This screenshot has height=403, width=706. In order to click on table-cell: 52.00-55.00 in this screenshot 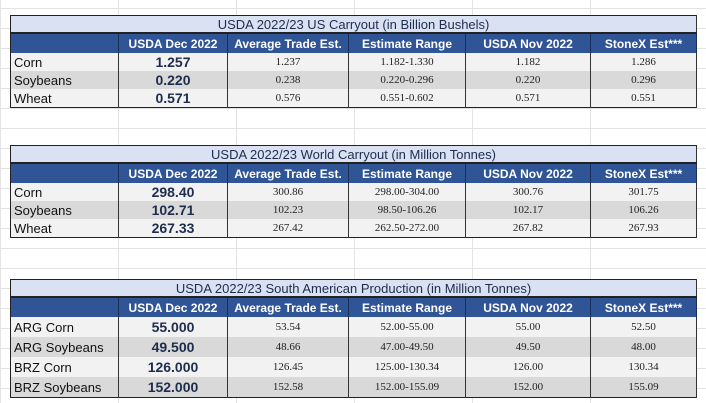, I will do `click(407, 327)`.